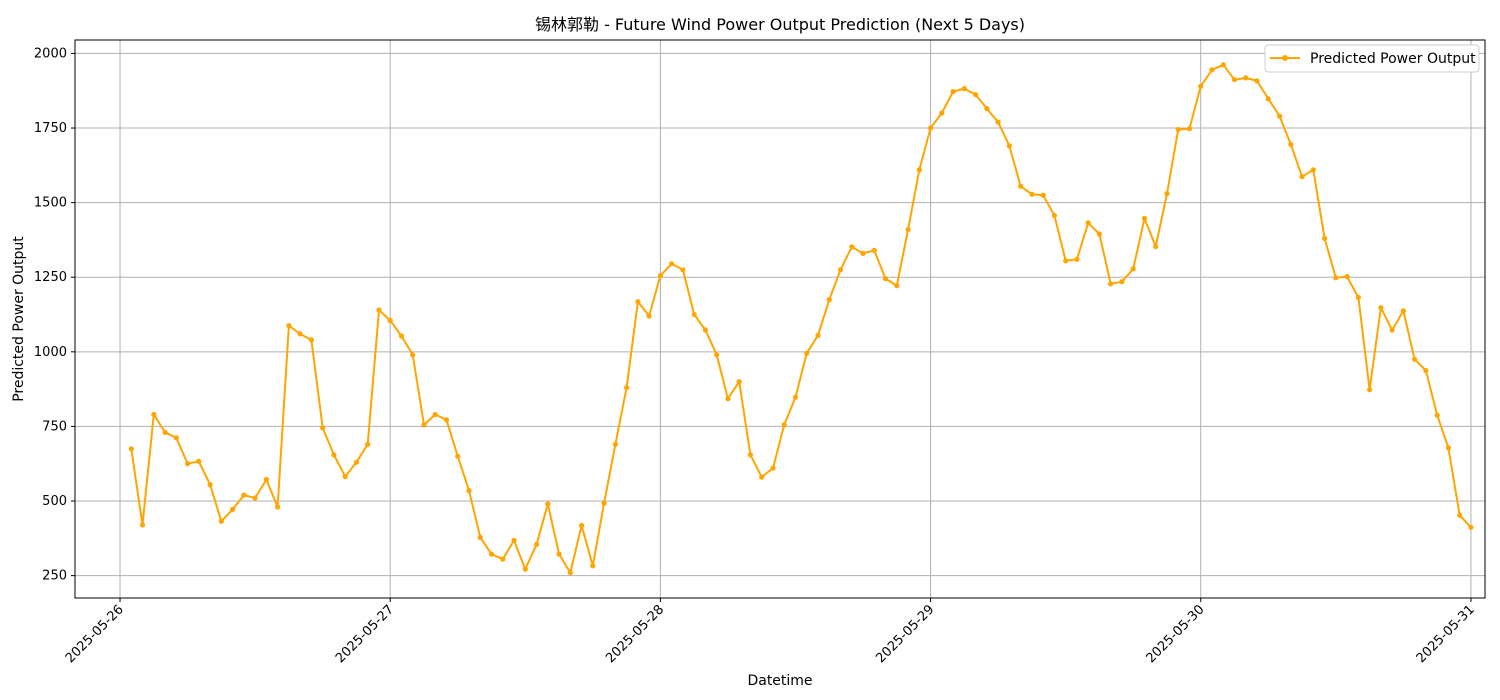 Image resolution: width=1500 pixels, height=700 pixels. I want to click on y-tick-label: 1000, so click(50, 352).